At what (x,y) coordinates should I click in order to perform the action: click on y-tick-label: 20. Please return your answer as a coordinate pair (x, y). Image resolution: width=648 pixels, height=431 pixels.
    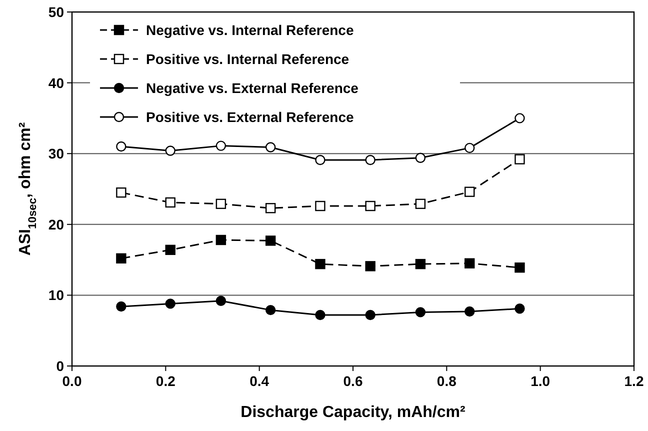
    Looking at the image, I should click on (56, 224).